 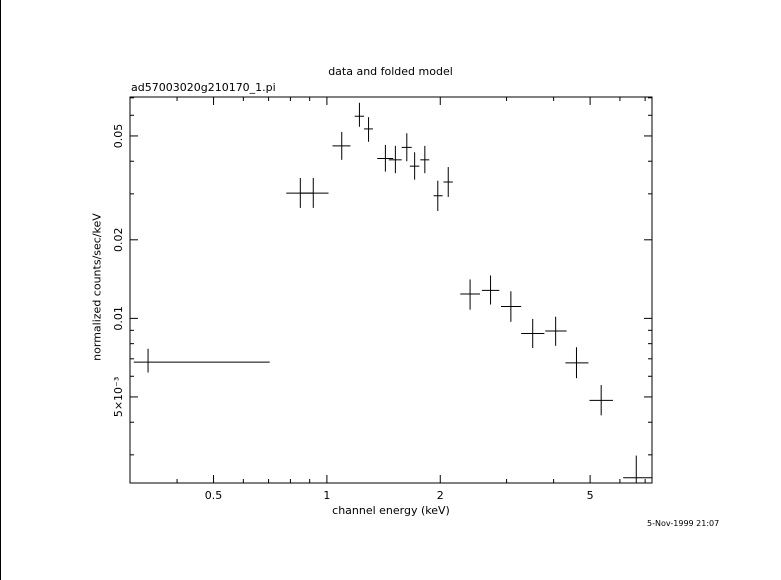 I want to click on y-tick-label: 5×10⁻³, so click(x=118, y=397).